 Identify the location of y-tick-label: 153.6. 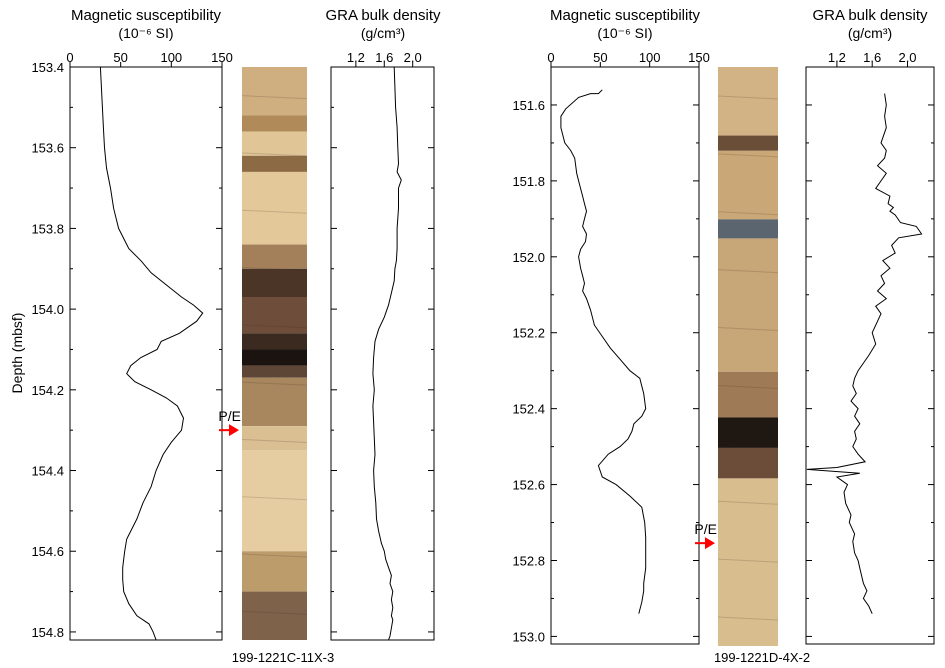
(47, 148).